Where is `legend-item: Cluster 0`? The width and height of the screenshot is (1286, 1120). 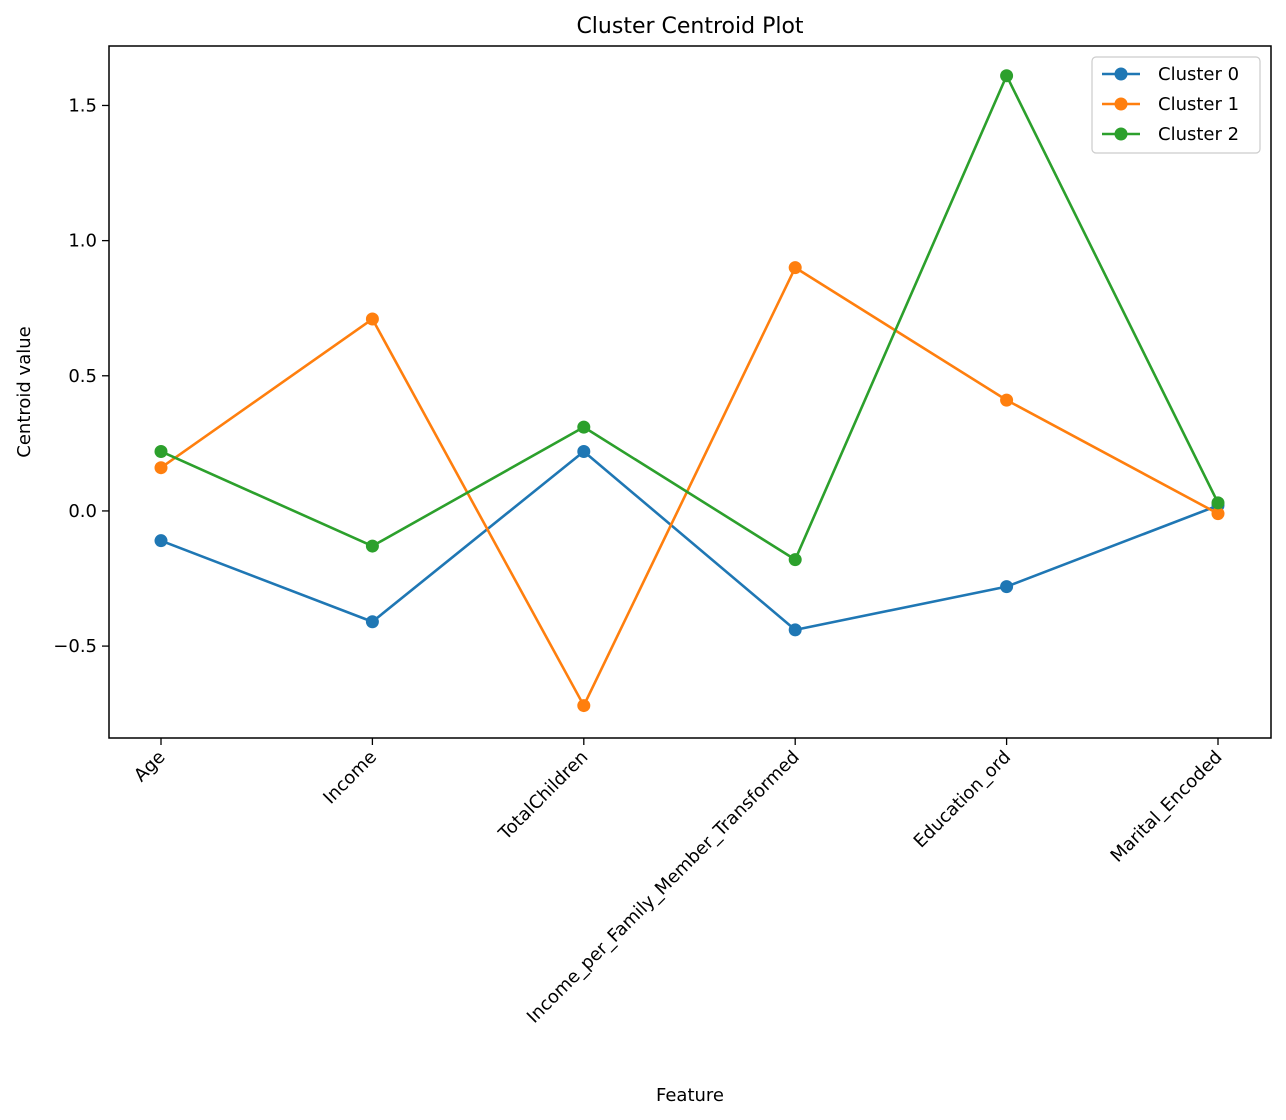 legend-item: Cluster 0 is located at coordinates (1170, 74).